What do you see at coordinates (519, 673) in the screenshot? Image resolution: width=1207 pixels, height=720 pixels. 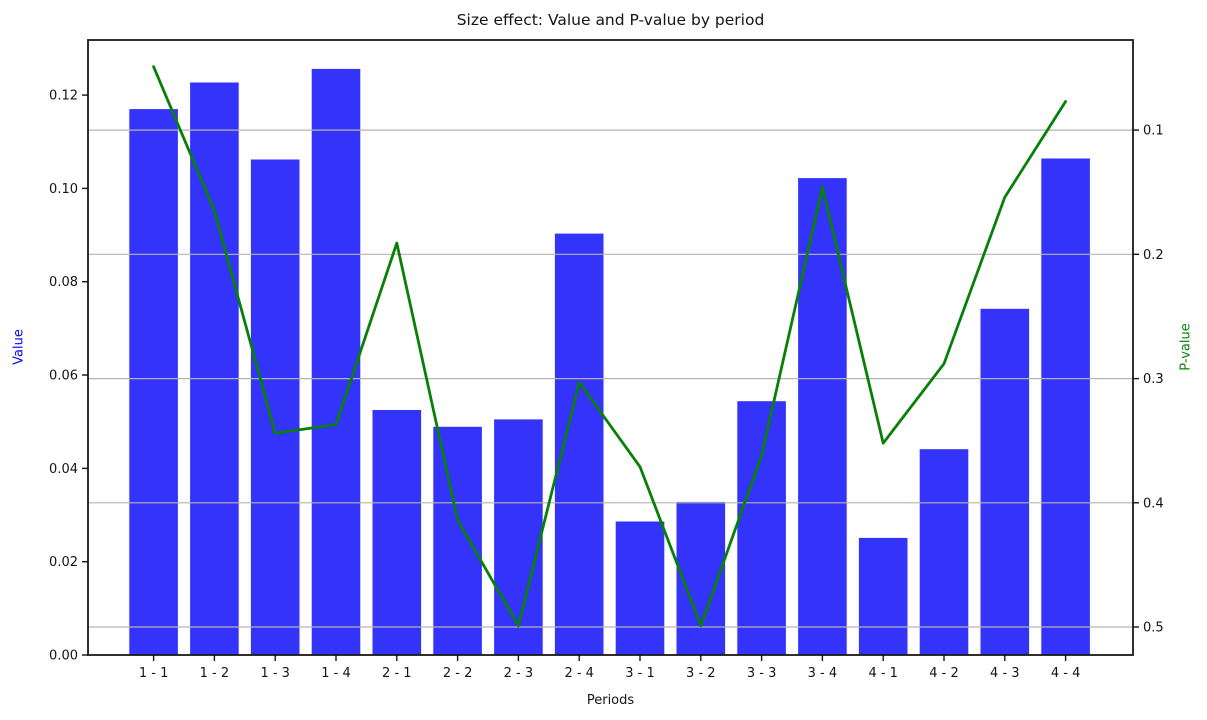 I see `x-tick-label-2-3: 2 - 3` at bounding box center [519, 673].